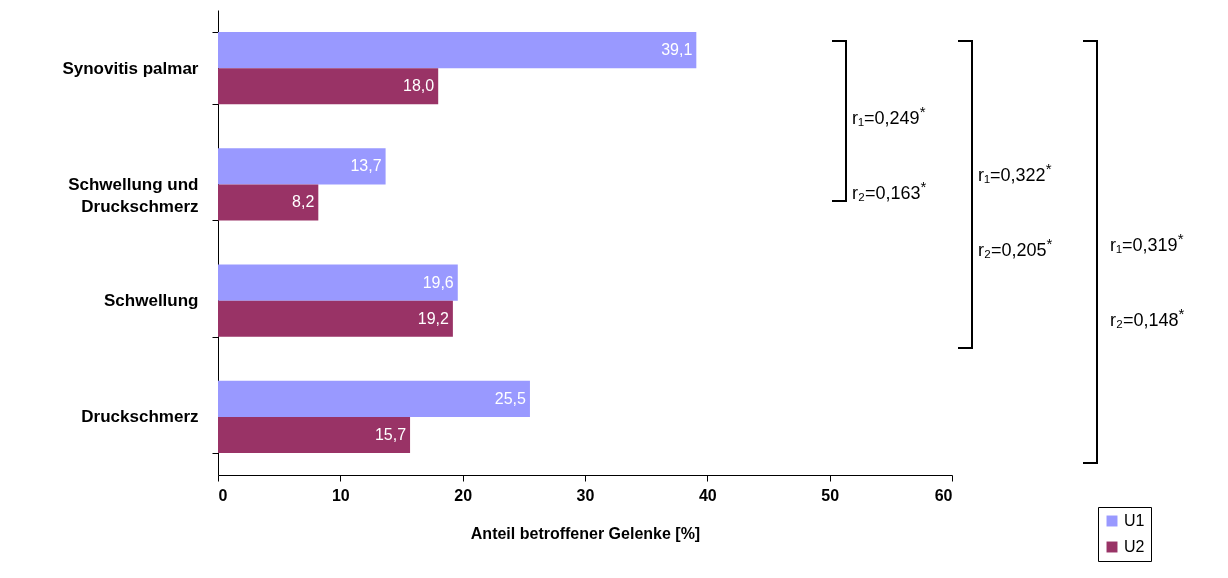 This screenshot has width=1228, height=578. Describe the element at coordinates (707, 495) in the screenshot. I see `x-tick-label: 40` at that location.